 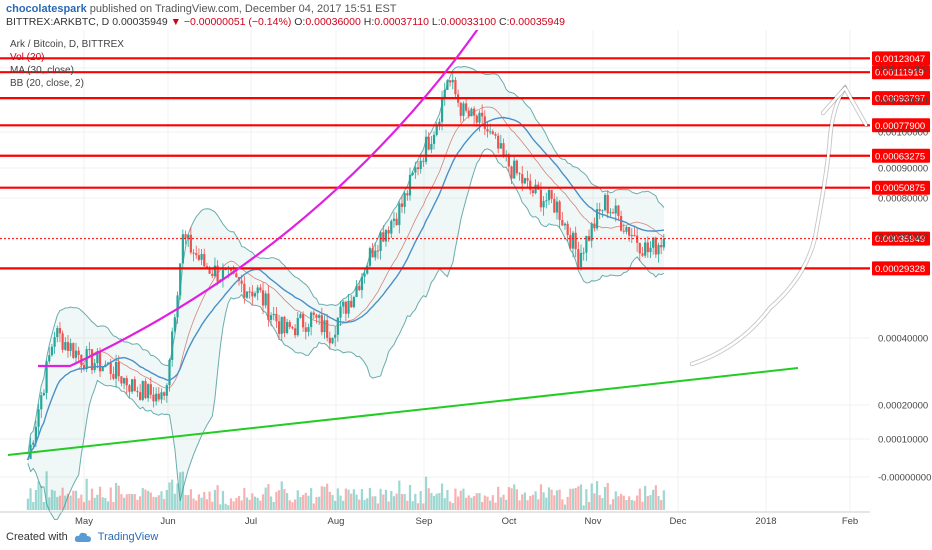 I want to click on high-label: H:, so click(x=369, y=22).